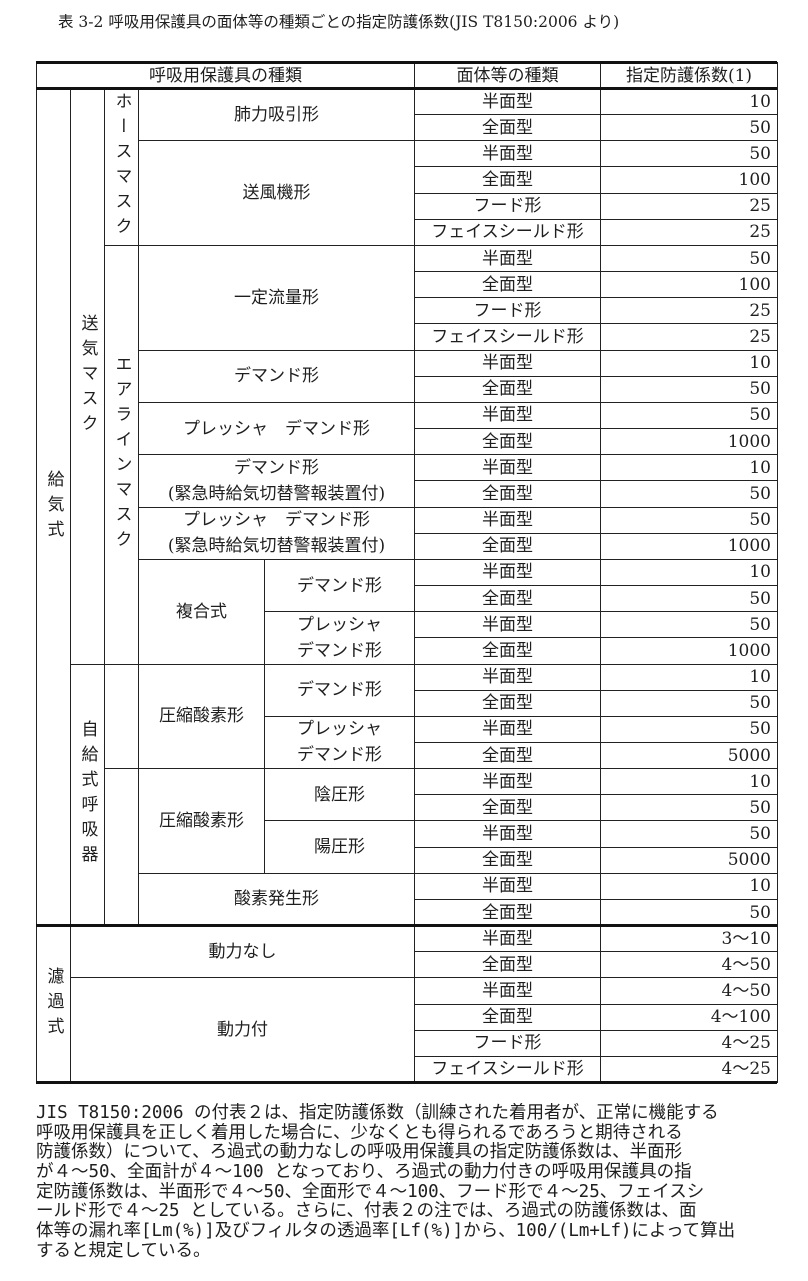  Describe the element at coordinates (339, 795) in the screenshot. I see `submodel-negative-pressure: 陰圧形` at that location.